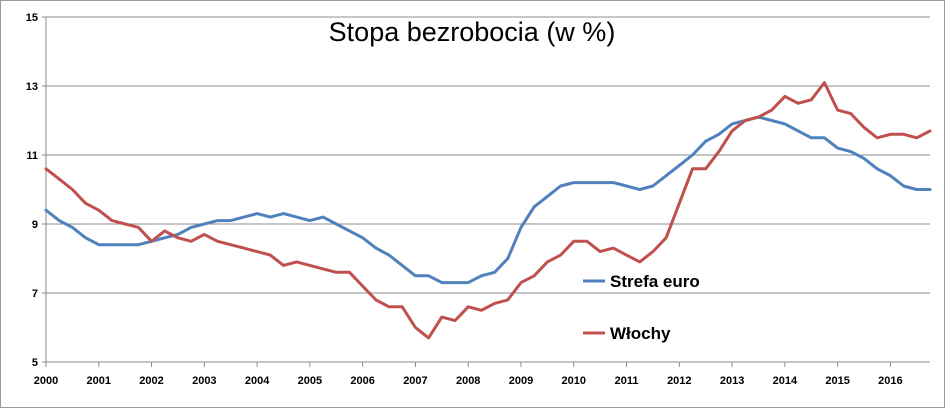 Image resolution: width=945 pixels, height=408 pixels. Describe the element at coordinates (415, 381) in the screenshot. I see `x-tick-label: 2007` at that location.